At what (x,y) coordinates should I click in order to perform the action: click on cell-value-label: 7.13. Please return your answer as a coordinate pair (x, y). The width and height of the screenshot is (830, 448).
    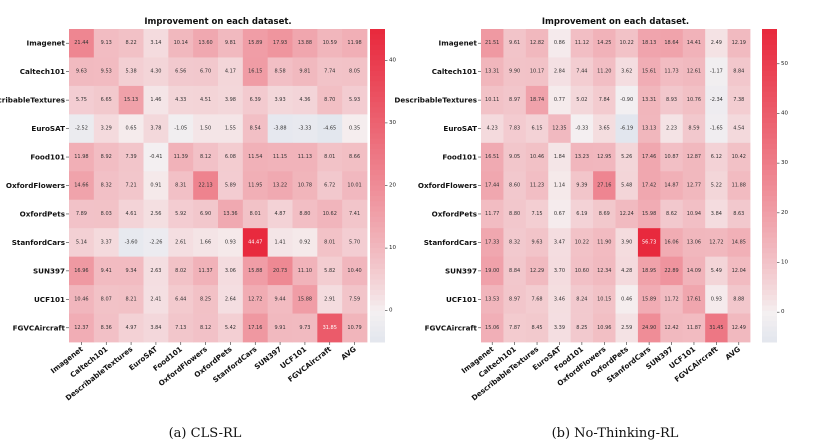
    Looking at the image, I should click on (180, 328).